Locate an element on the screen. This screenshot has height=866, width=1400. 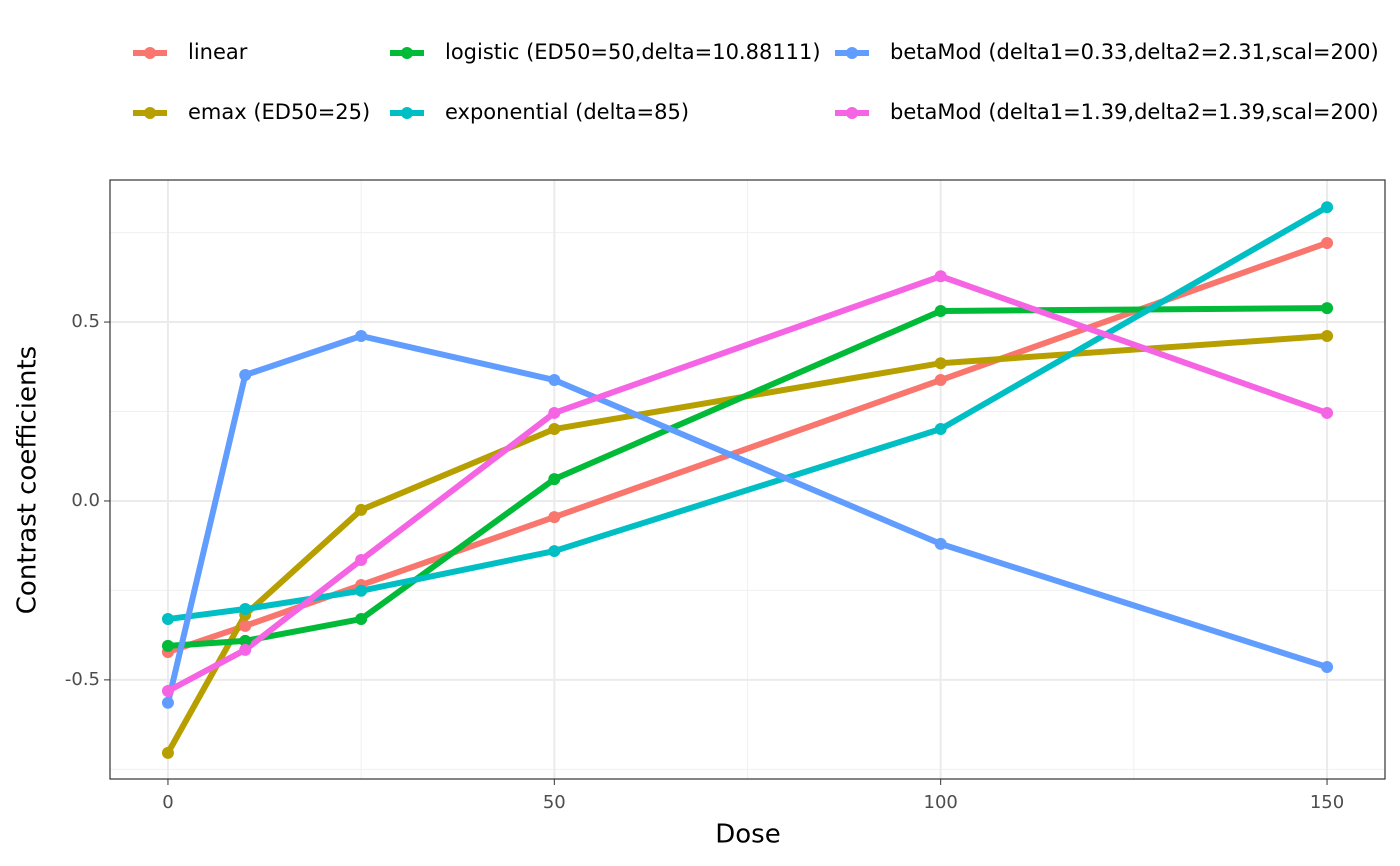
legend-label: exponential (delta=85) is located at coordinates (567, 112).